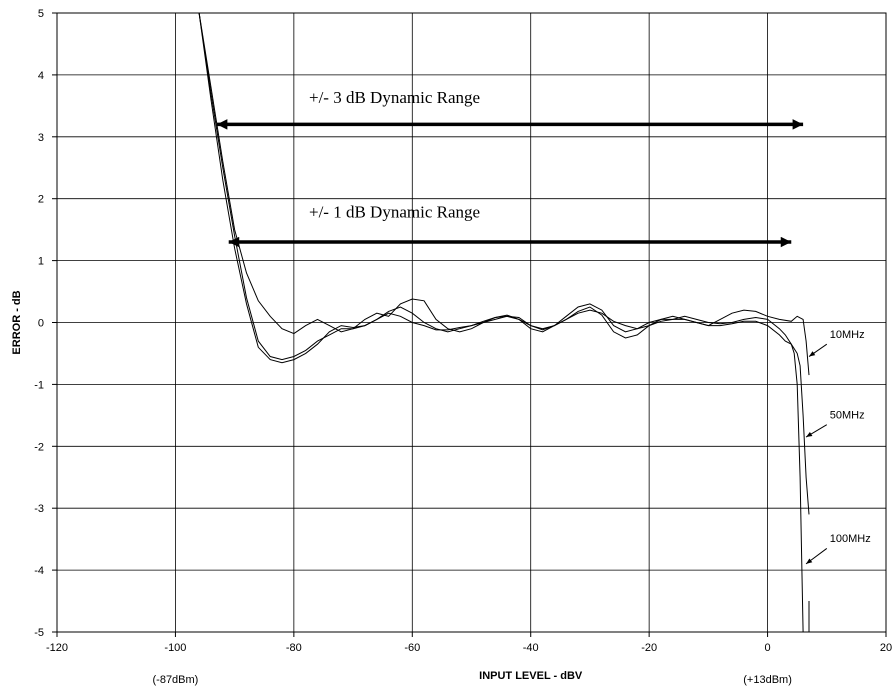  I want to click on x-tick-label: -60, so click(412, 648).